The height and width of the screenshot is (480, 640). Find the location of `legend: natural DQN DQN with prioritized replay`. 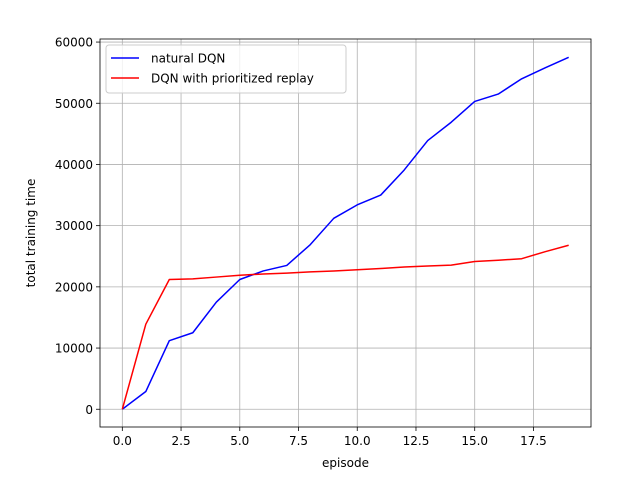

legend: natural DQN DQN with prioritized replay is located at coordinates (226, 69).